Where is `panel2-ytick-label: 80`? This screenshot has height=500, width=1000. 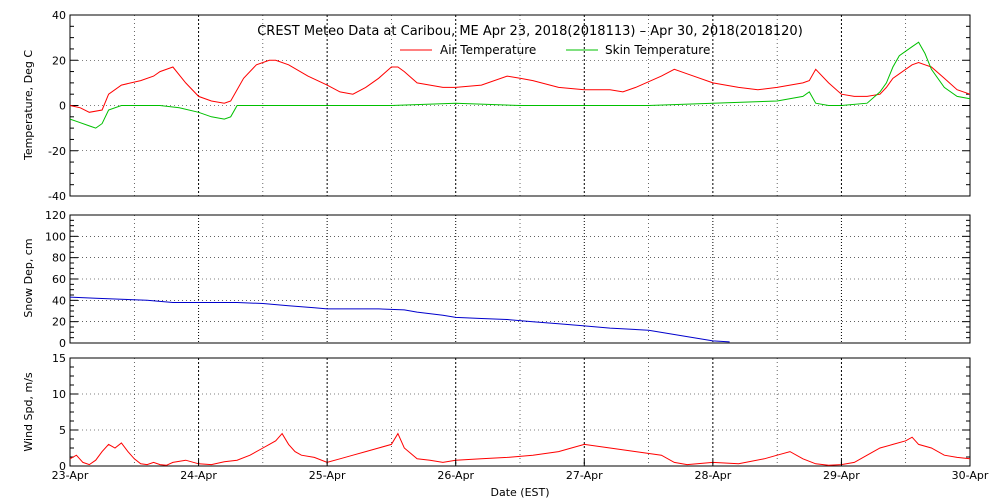 panel2-ytick-label: 80 is located at coordinates (59, 258).